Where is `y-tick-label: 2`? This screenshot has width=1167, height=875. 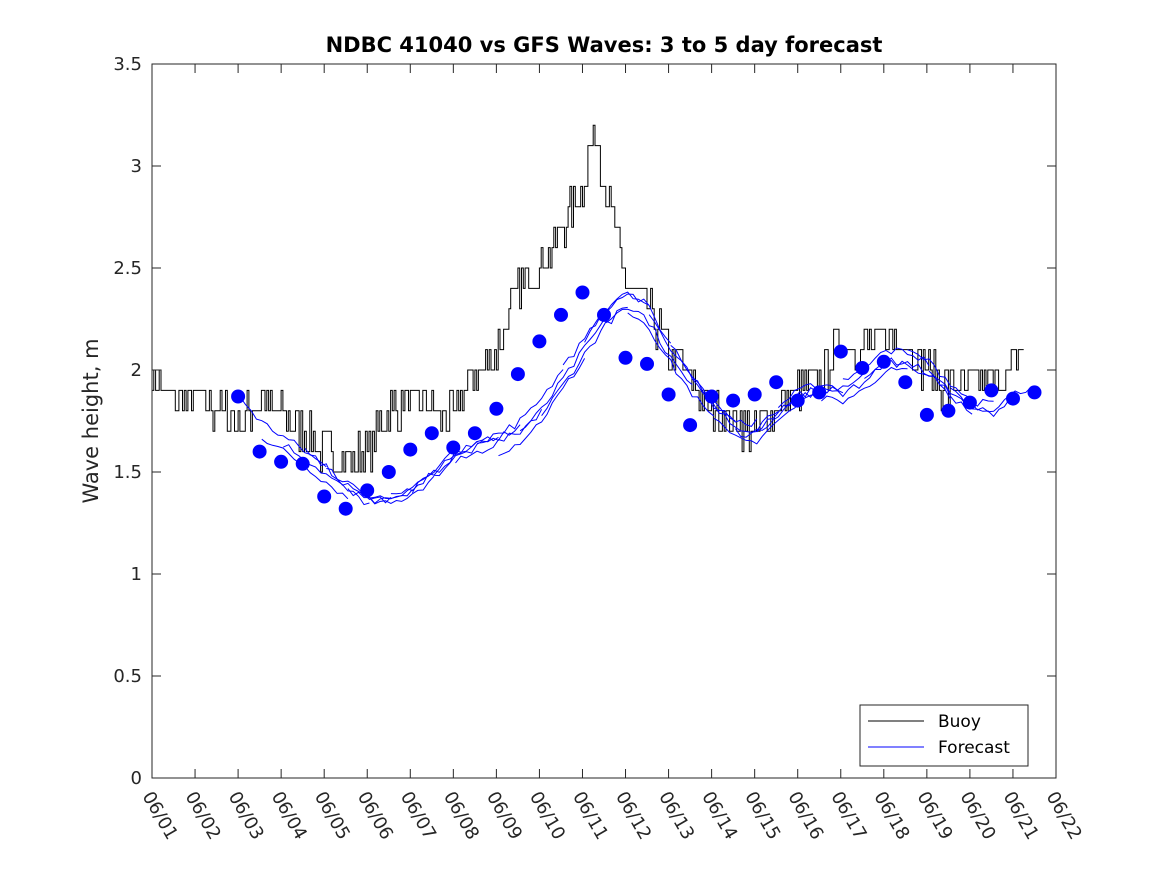 y-tick-label: 2 is located at coordinates (136, 370).